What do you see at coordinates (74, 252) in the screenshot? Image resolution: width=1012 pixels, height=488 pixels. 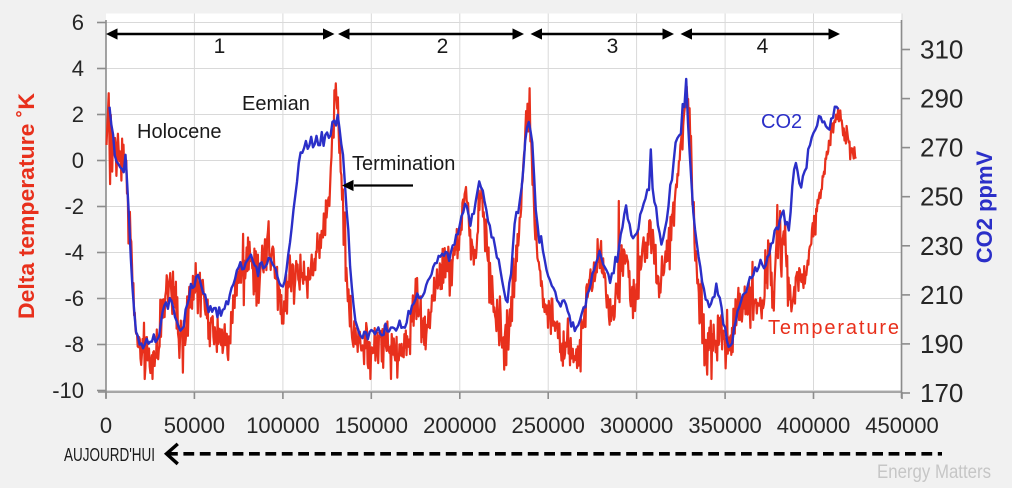 I see `svg-text: -4` at bounding box center [74, 252].